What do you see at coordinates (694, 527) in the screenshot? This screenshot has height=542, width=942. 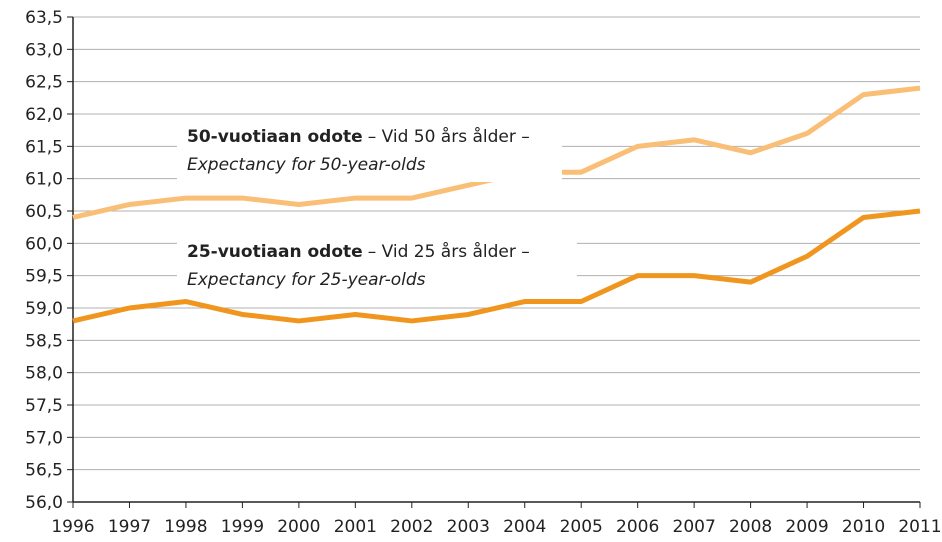 I see `x-tick-label: 2007` at bounding box center [694, 527].